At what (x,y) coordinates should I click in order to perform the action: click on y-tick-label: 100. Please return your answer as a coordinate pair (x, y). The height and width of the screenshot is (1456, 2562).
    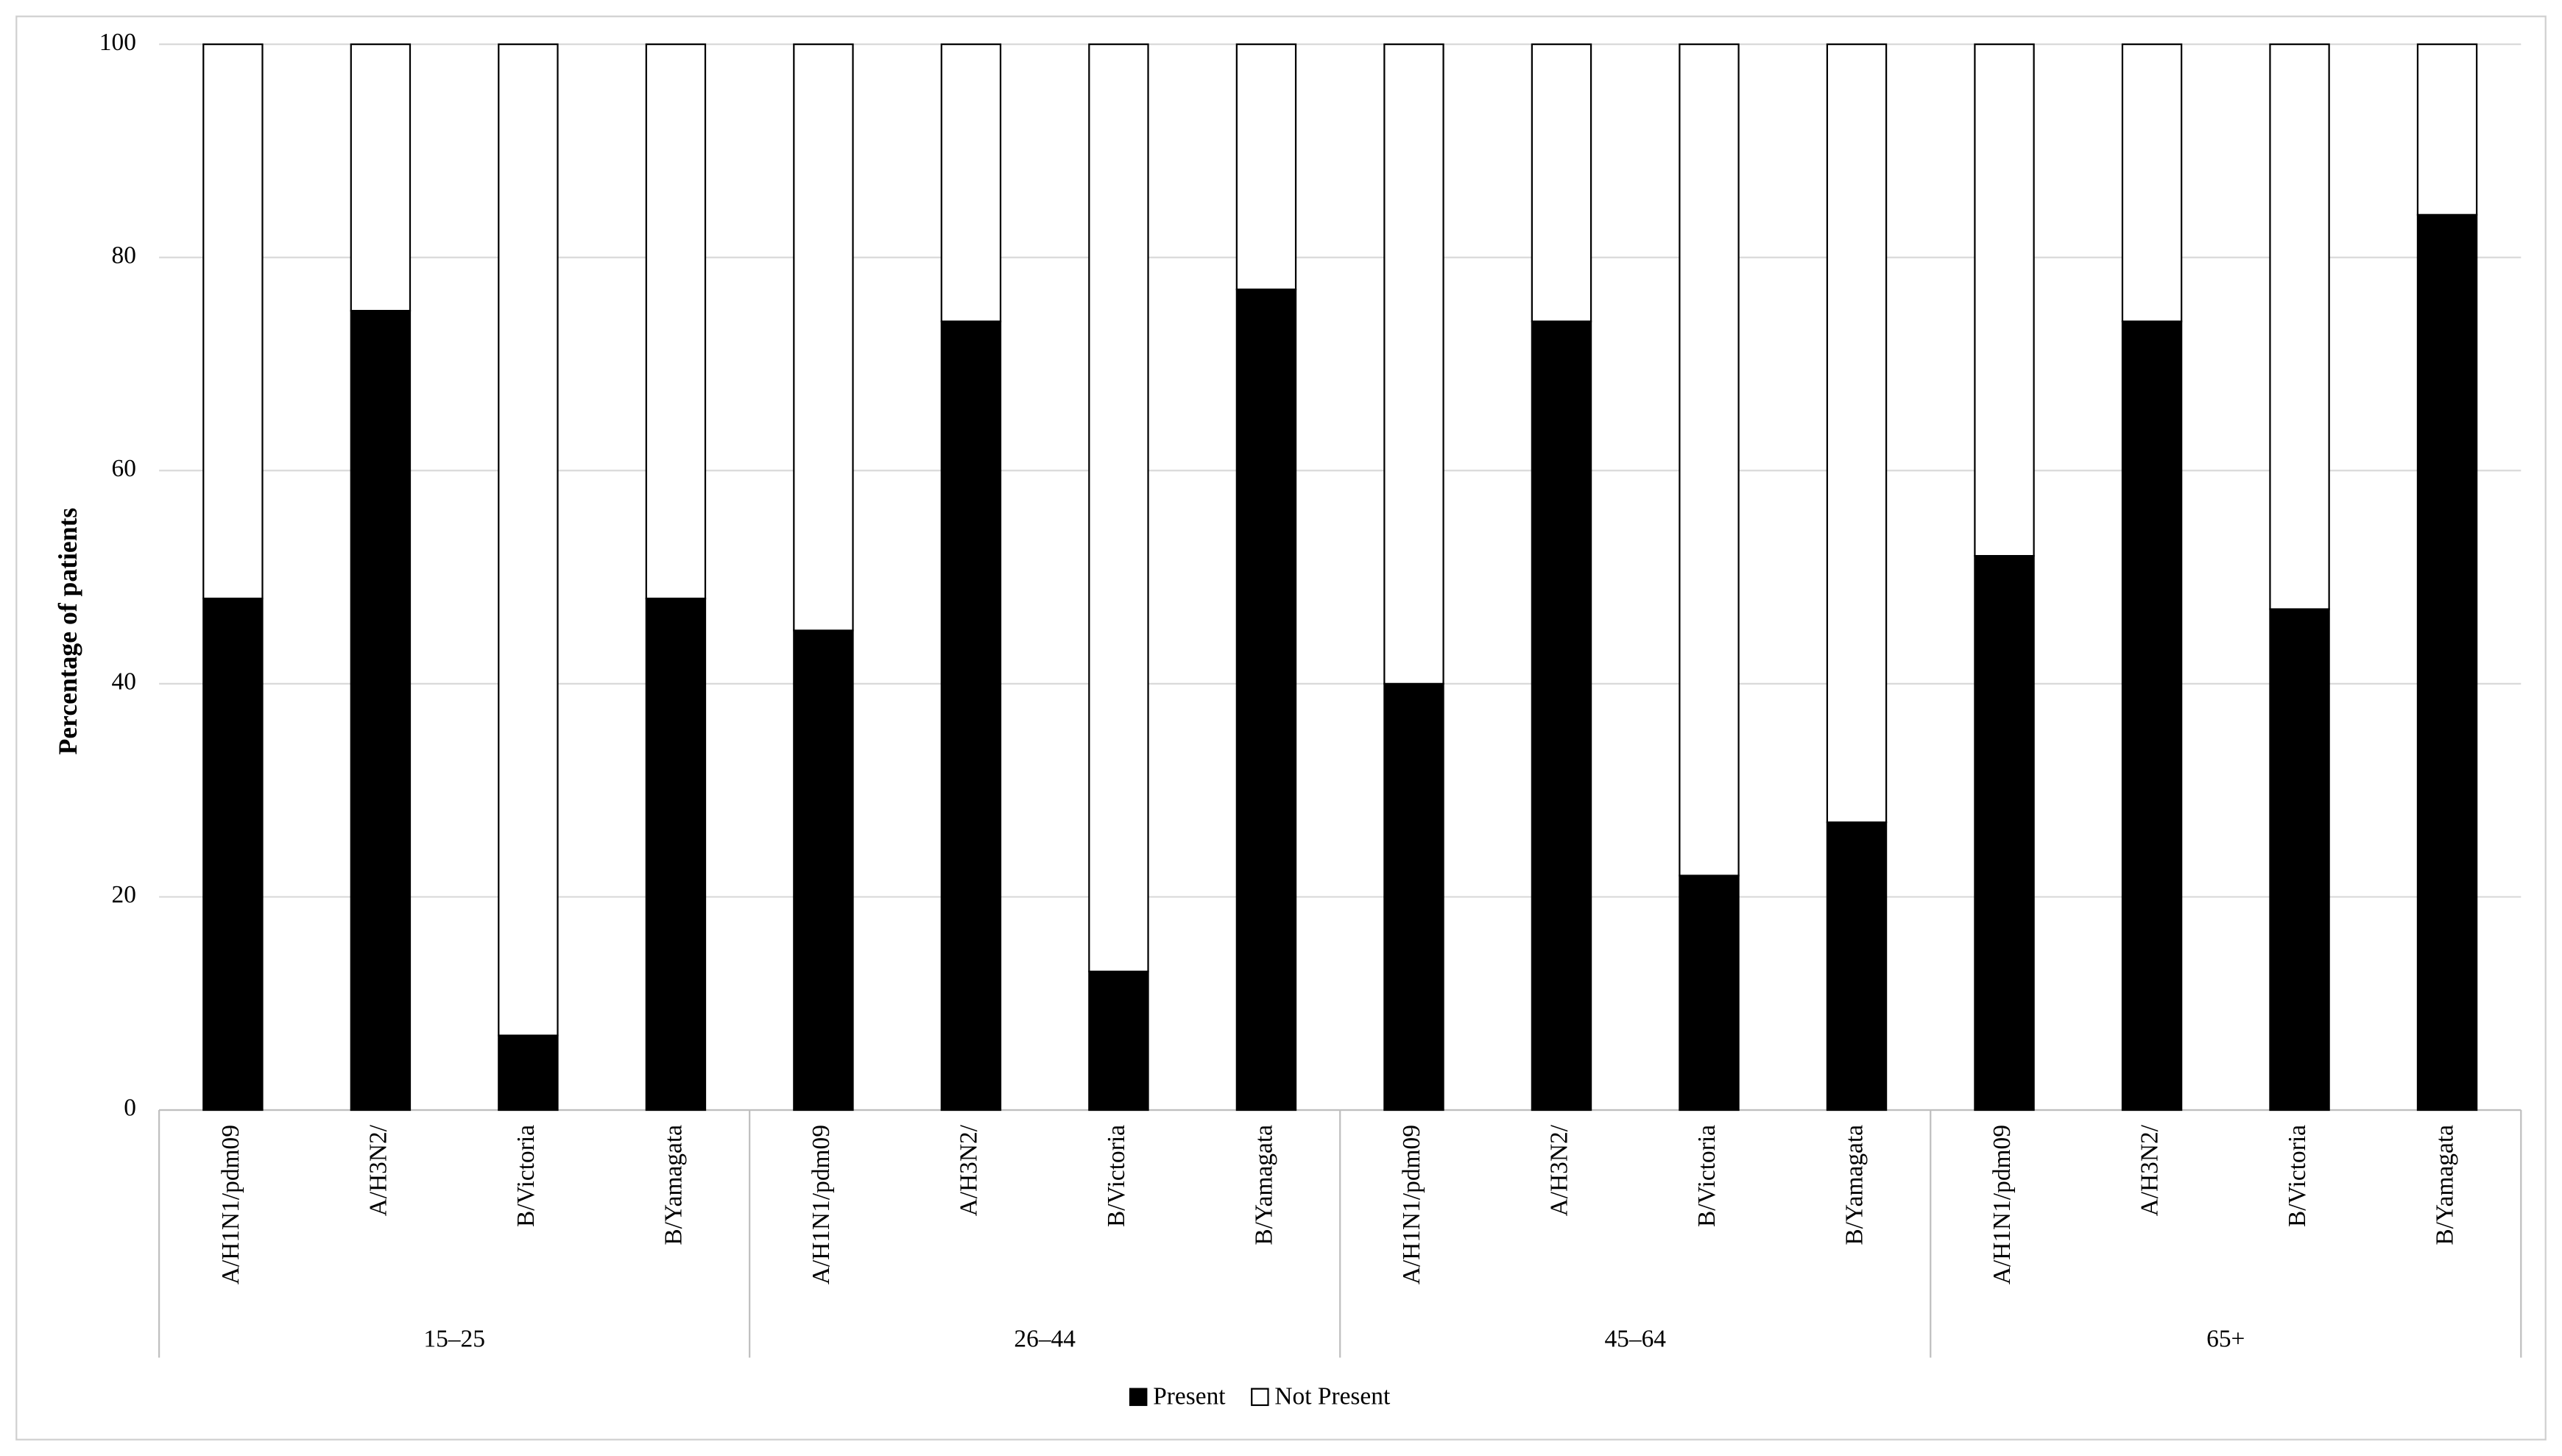
    Looking at the image, I should click on (117, 42).